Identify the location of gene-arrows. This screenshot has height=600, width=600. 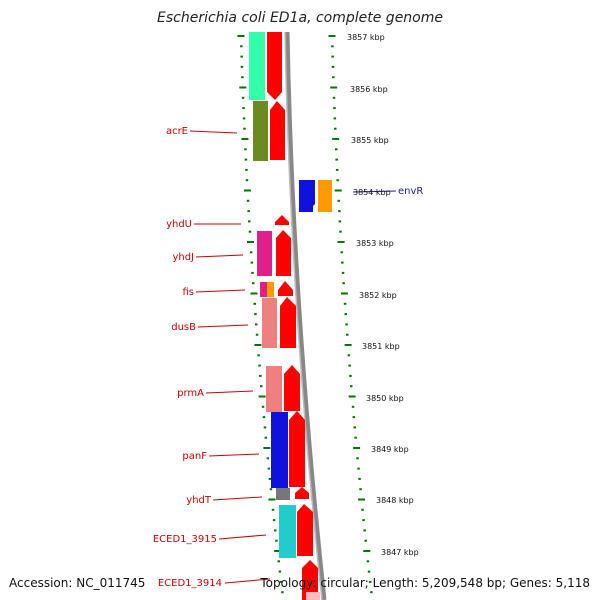
(293, 316).